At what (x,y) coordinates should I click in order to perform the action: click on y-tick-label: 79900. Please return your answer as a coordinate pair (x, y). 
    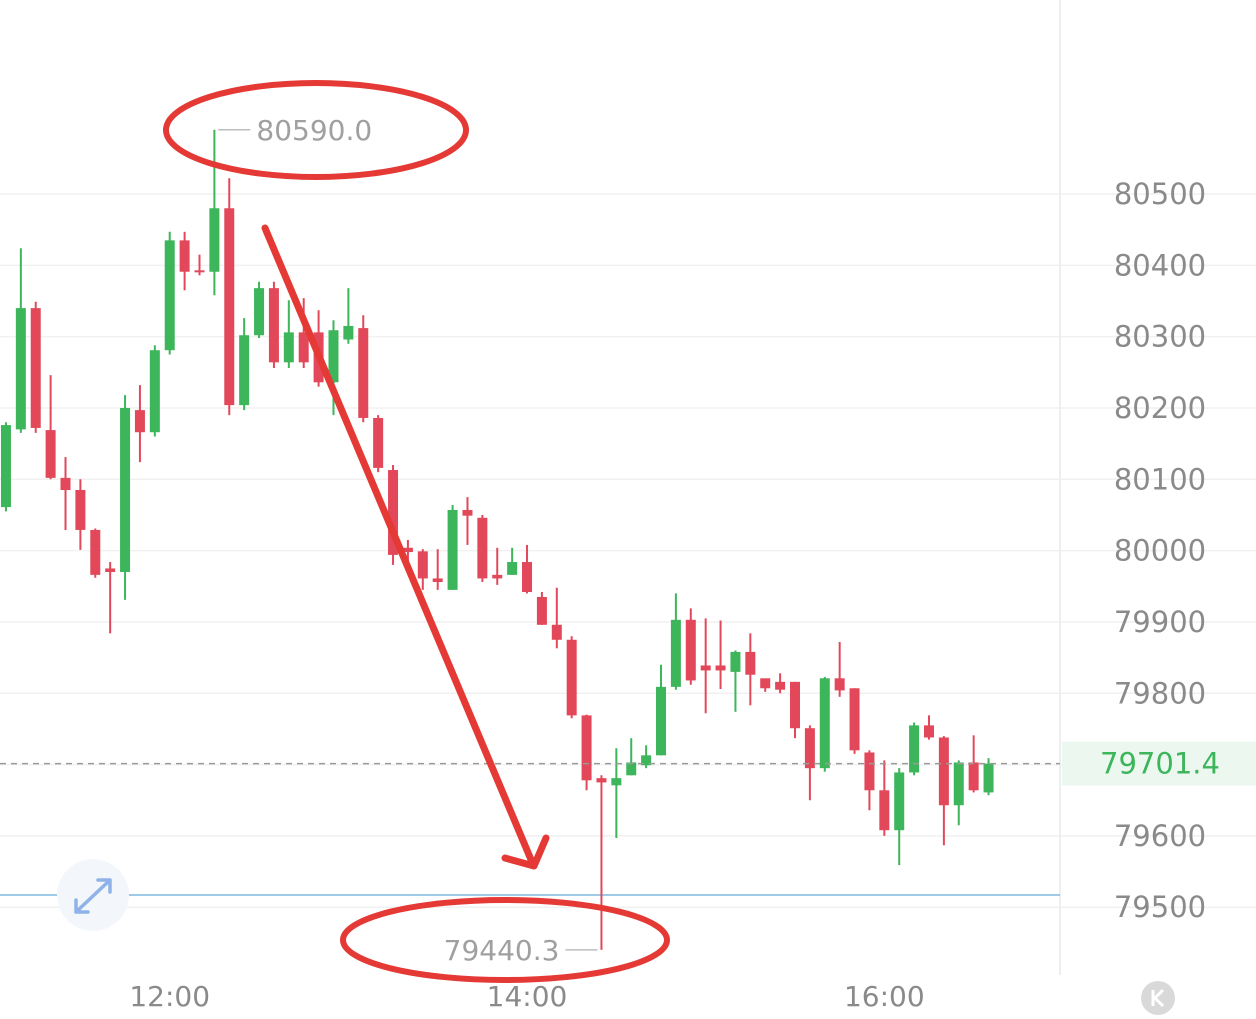
    Looking at the image, I should click on (1160, 622).